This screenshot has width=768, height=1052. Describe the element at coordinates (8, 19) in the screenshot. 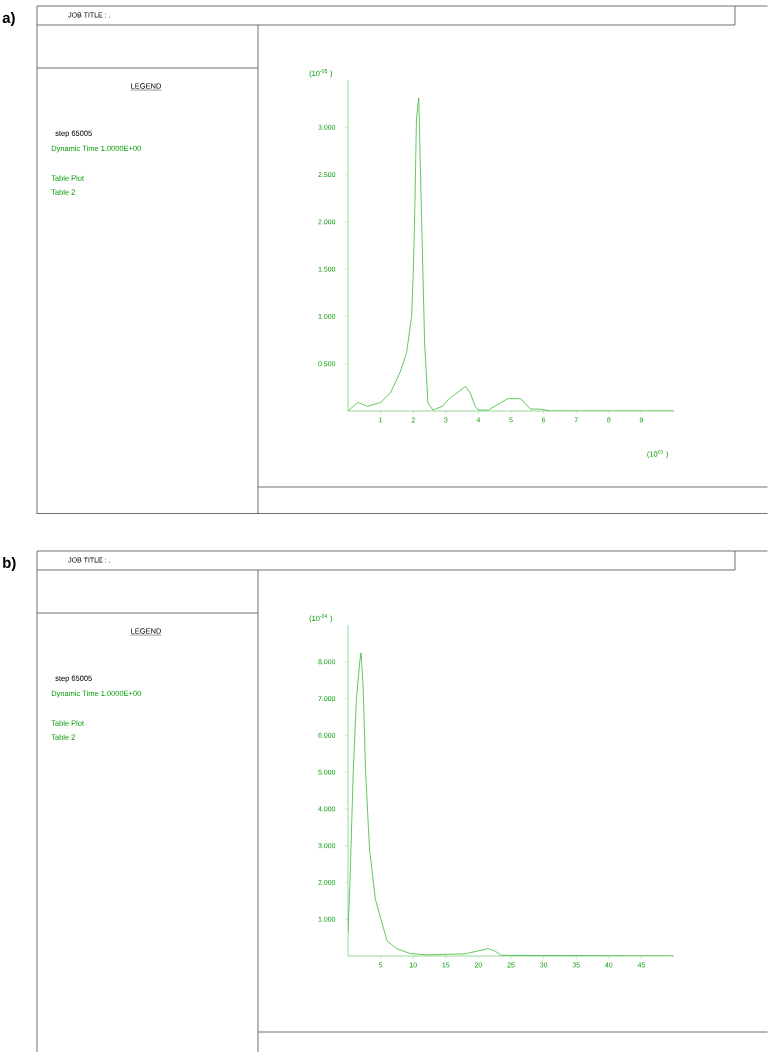

I see `text: a)` at that location.